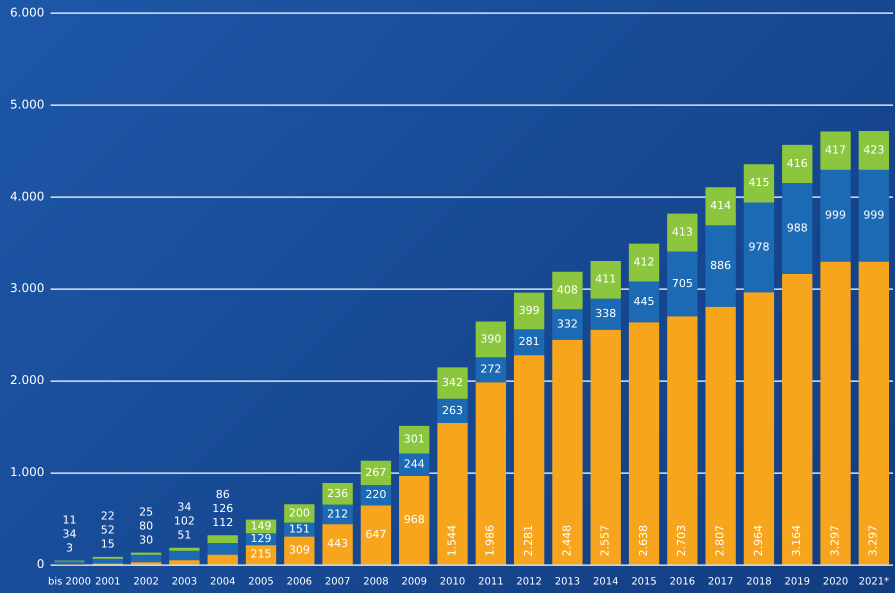 The width and height of the screenshot is (895, 593). Describe the element at coordinates (261, 582) in the screenshot. I see `x-tick-label: 2005` at that location.